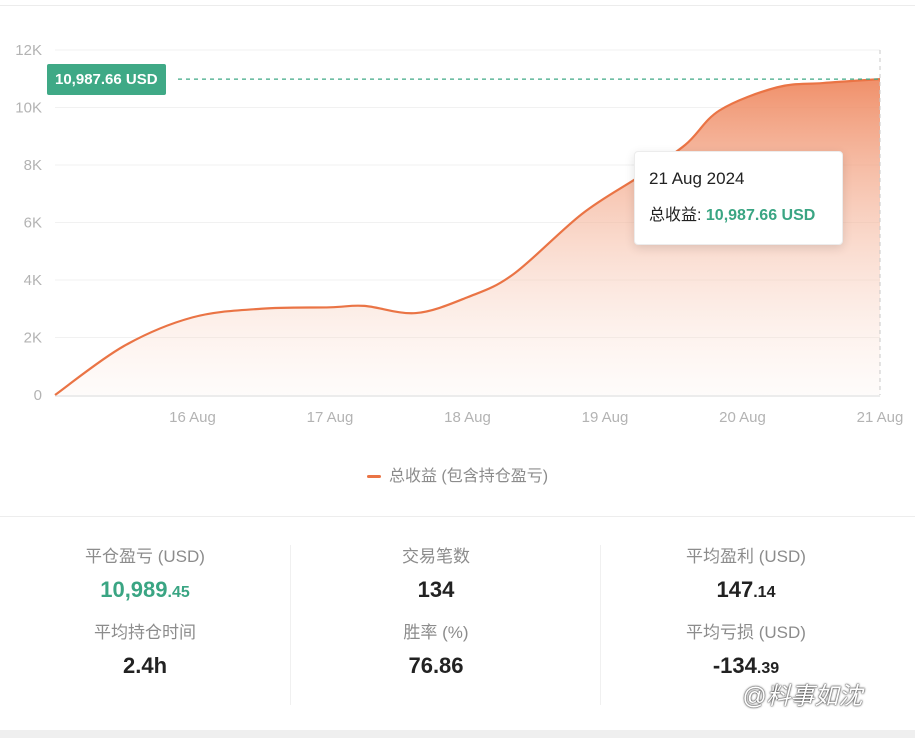  Describe the element at coordinates (764, 592) in the screenshot. I see `stat-value-dec: .14` at that location.